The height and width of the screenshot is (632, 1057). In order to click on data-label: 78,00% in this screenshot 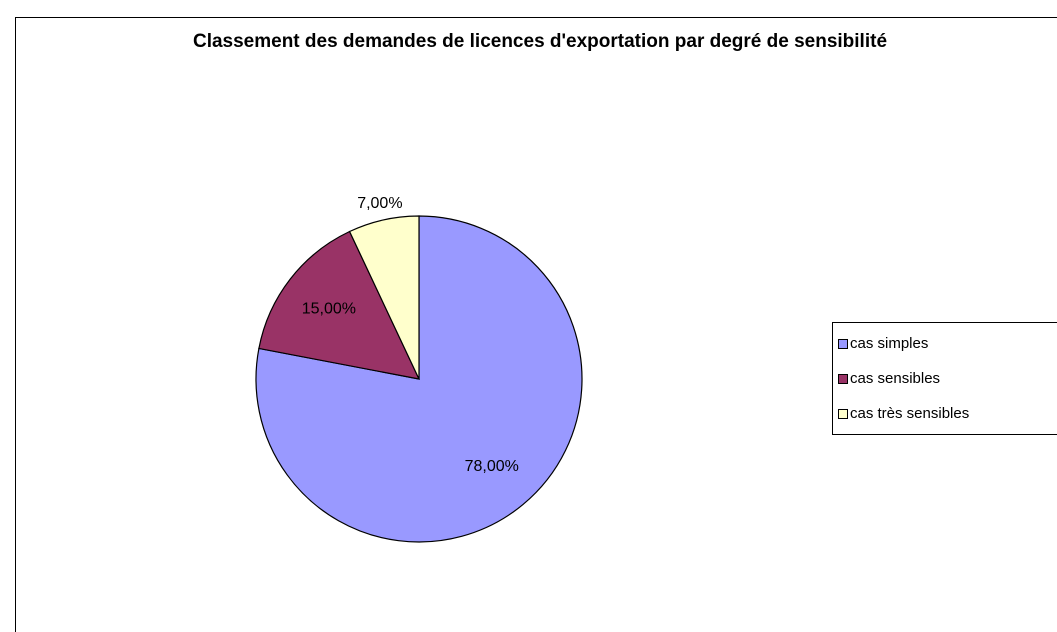, I will do `click(492, 466)`.